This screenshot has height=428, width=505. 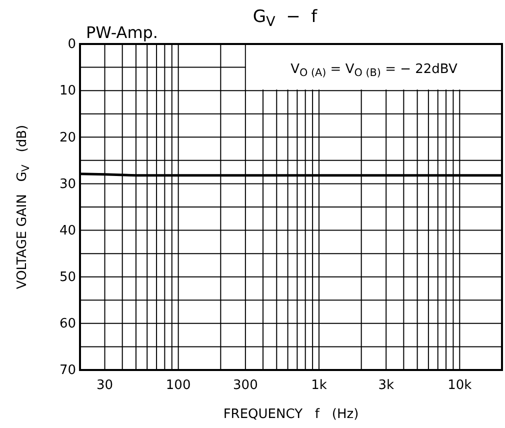 I want to click on x-tick-label: 1k, so click(x=319, y=386).